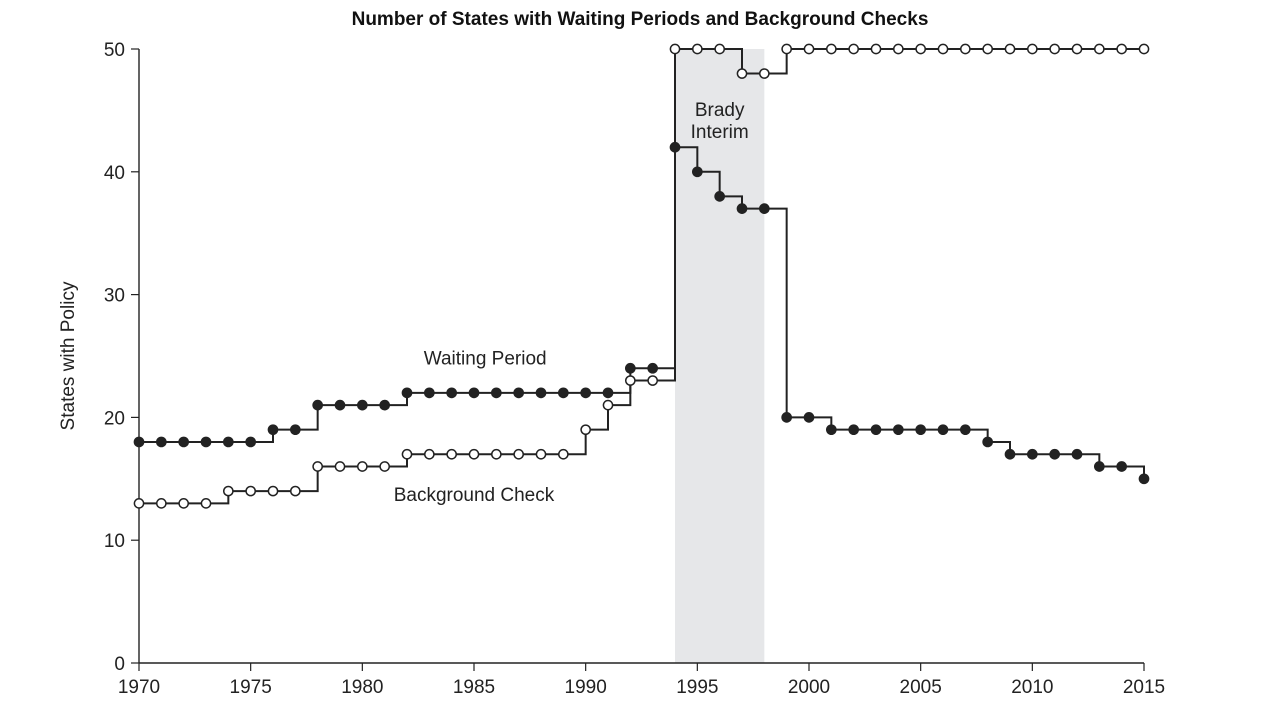 The height and width of the screenshot is (720, 1280). What do you see at coordinates (720, 110) in the screenshot?
I see `shaded-region-label-line: Brady` at bounding box center [720, 110].